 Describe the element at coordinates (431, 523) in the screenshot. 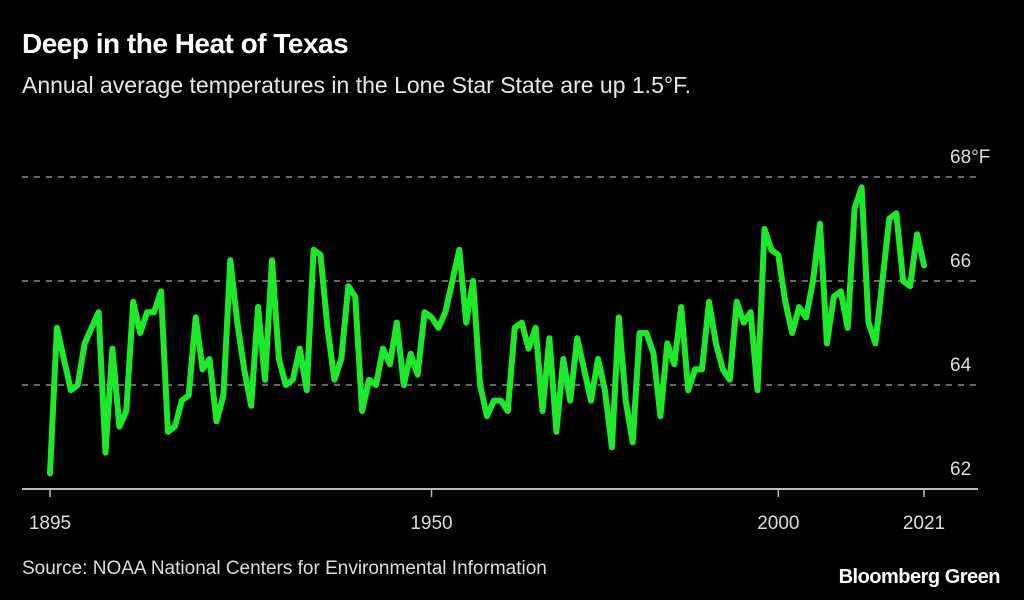

I see `x-tick-label: 1950` at that location.